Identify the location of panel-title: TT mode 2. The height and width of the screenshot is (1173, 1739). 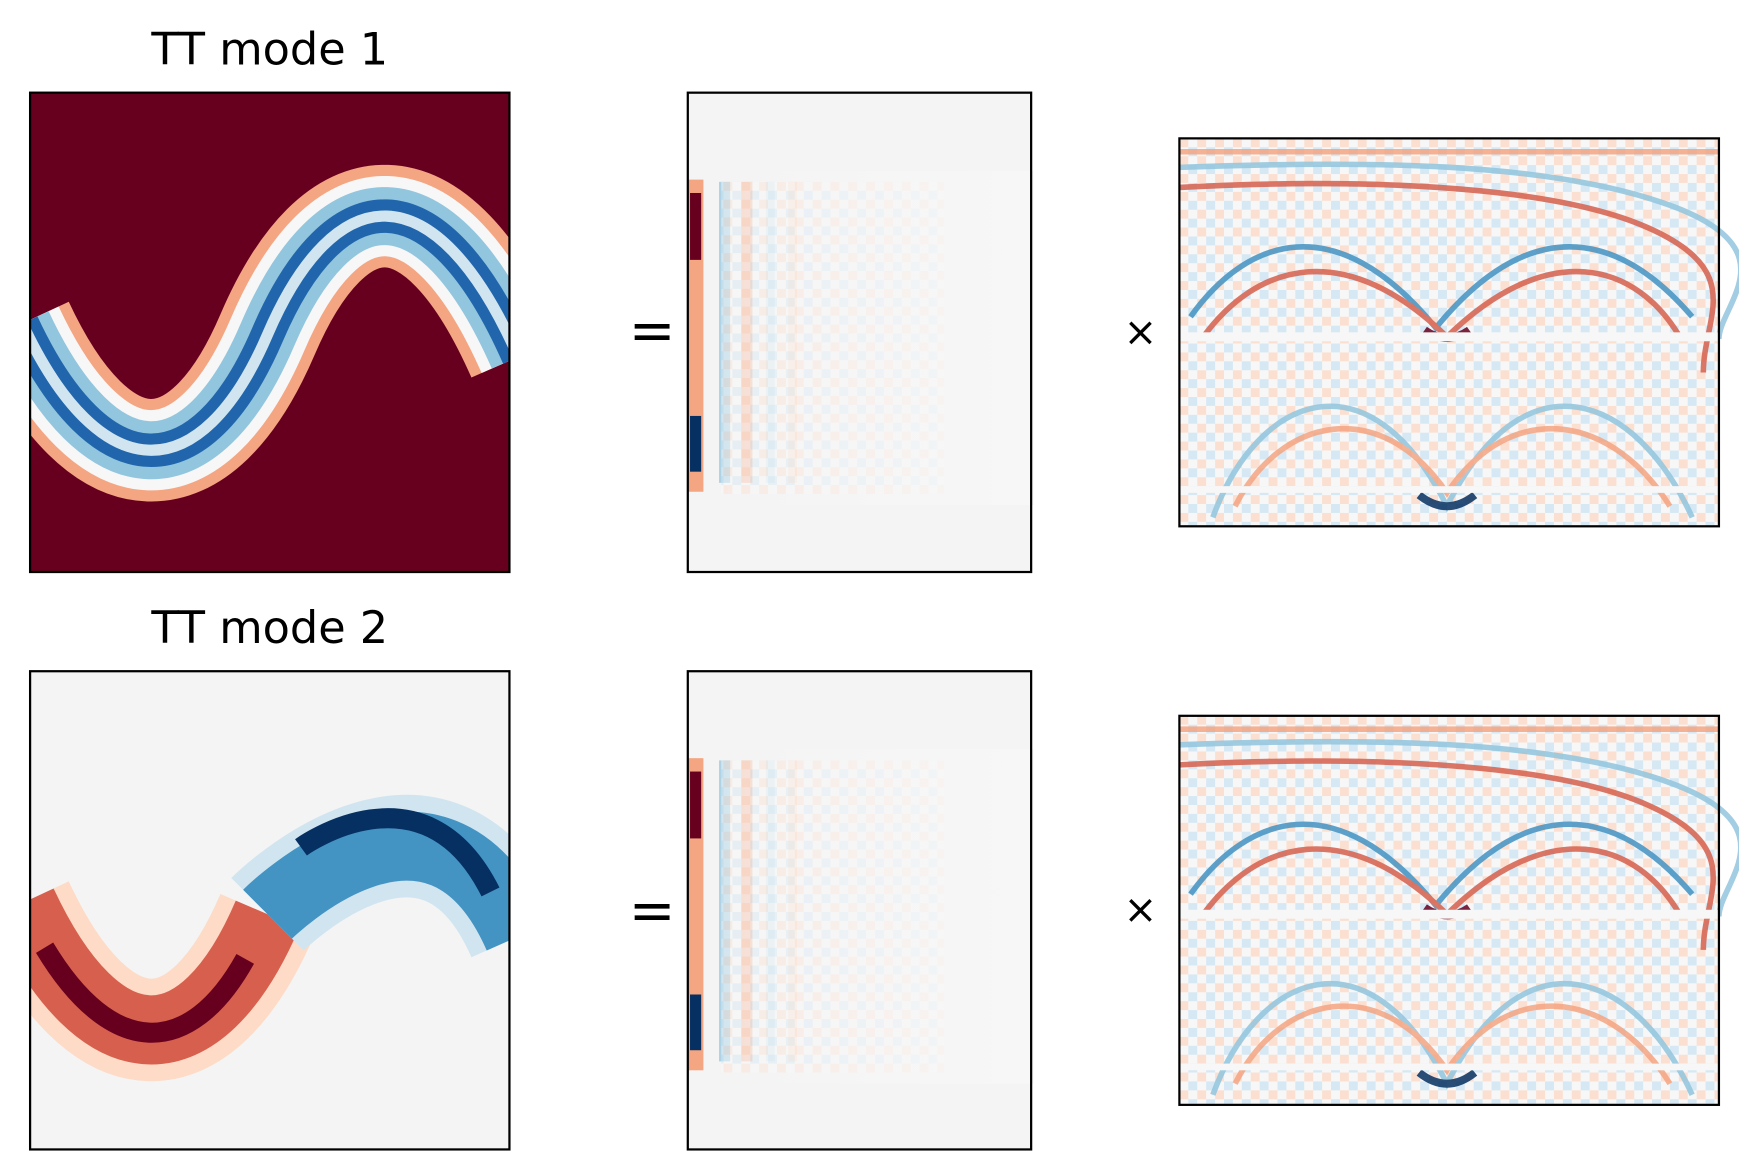
(269, 628).